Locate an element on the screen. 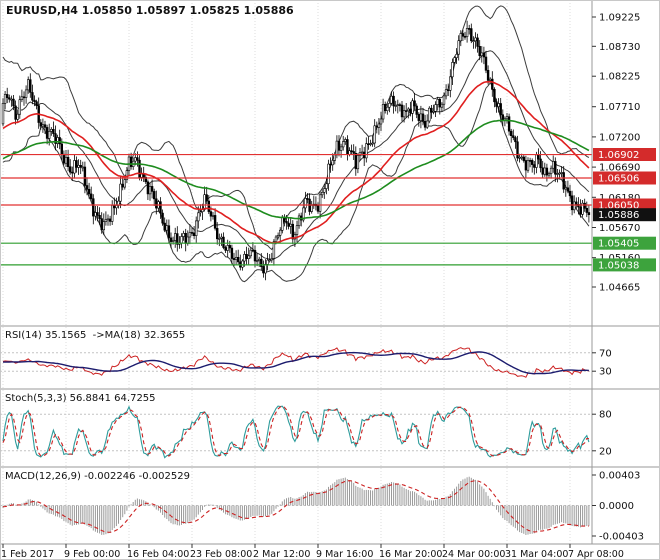 Image resolution: width=660 pixels, height=560 pixels. stoch-level-label: 80 is located at coordinates (605, 415).